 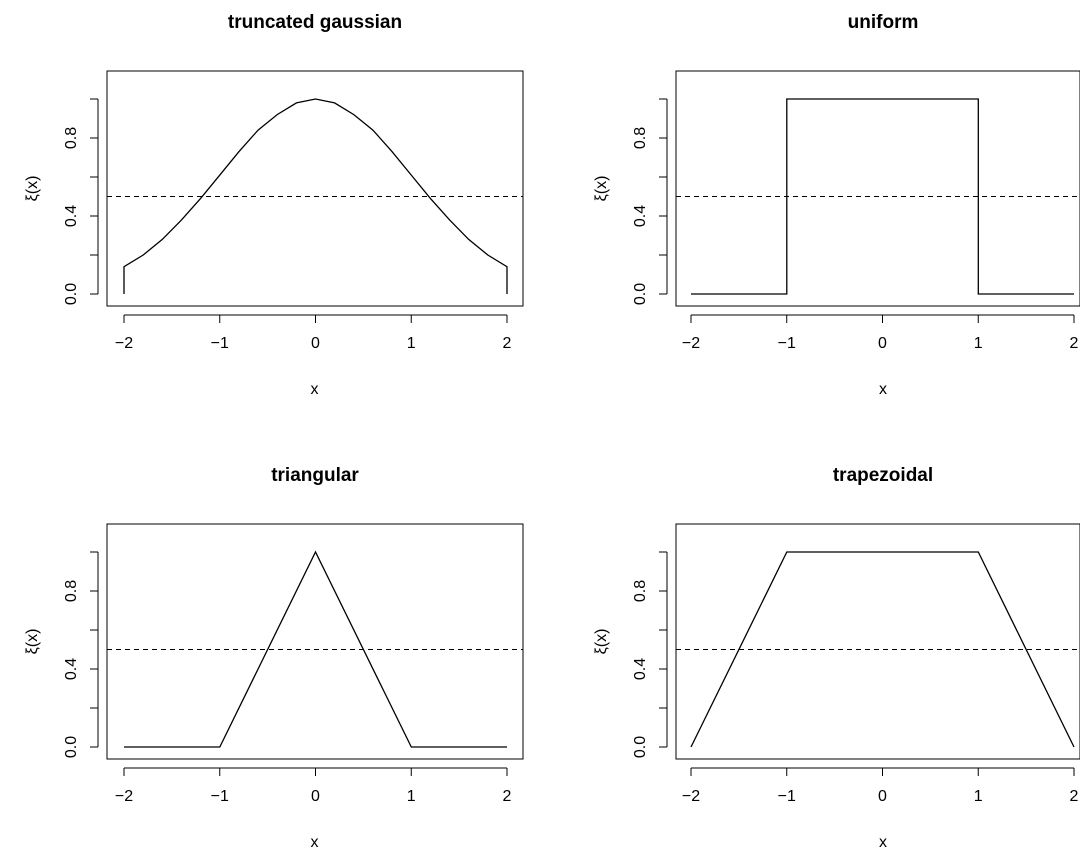 What do you see at coordinates (878, 188) in the screenshot?
I see `panel-uniform-frame` at bounding box center [878, 188].